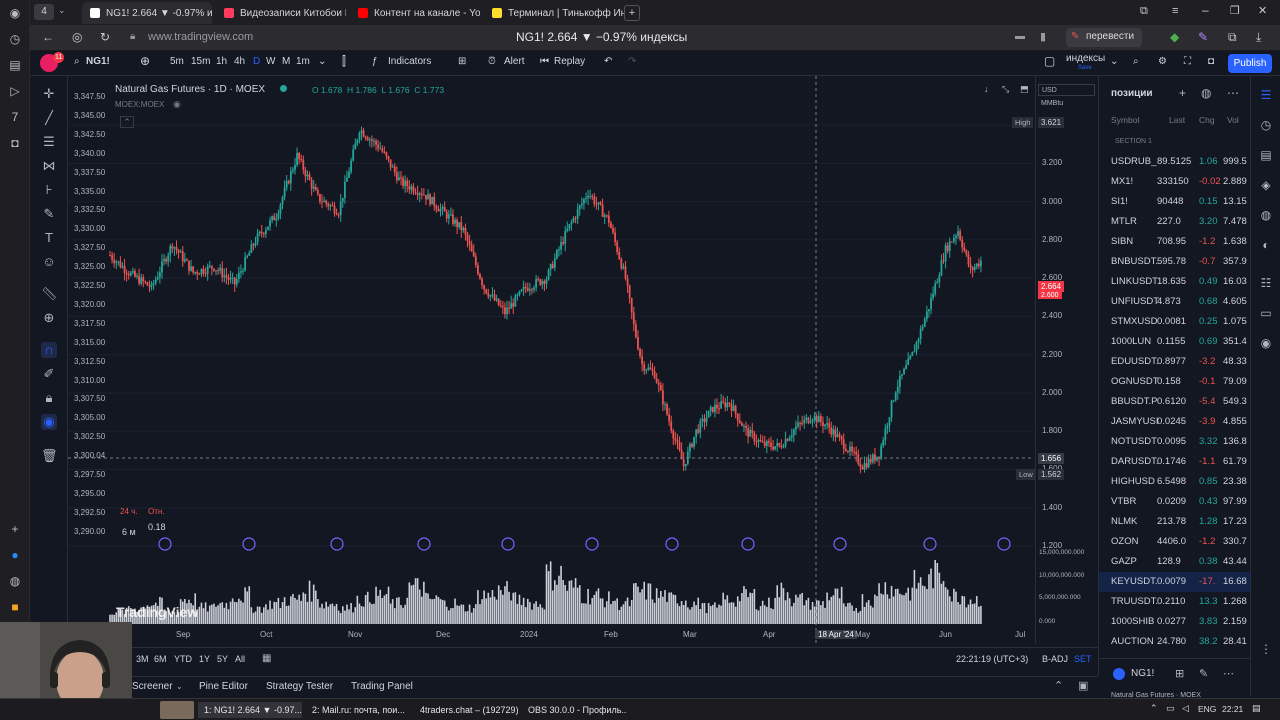  I want to click on watchlist-icon: ☰, so click(1266, 95).